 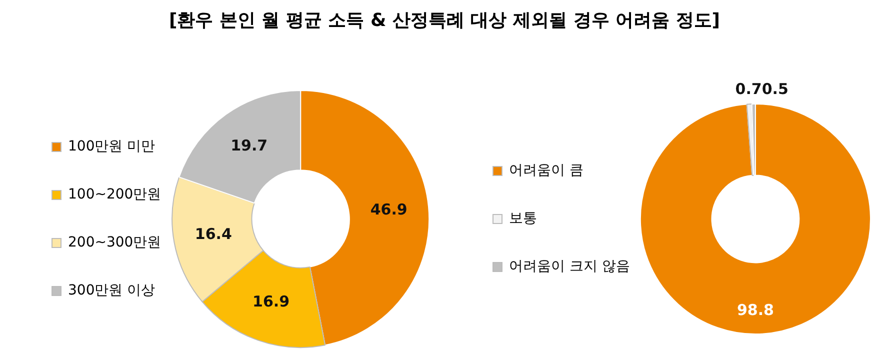 What do you see at coordinates (271, 301) in the screenshot?
I see `data-label: 16.9` at bounding box center [271, 301].